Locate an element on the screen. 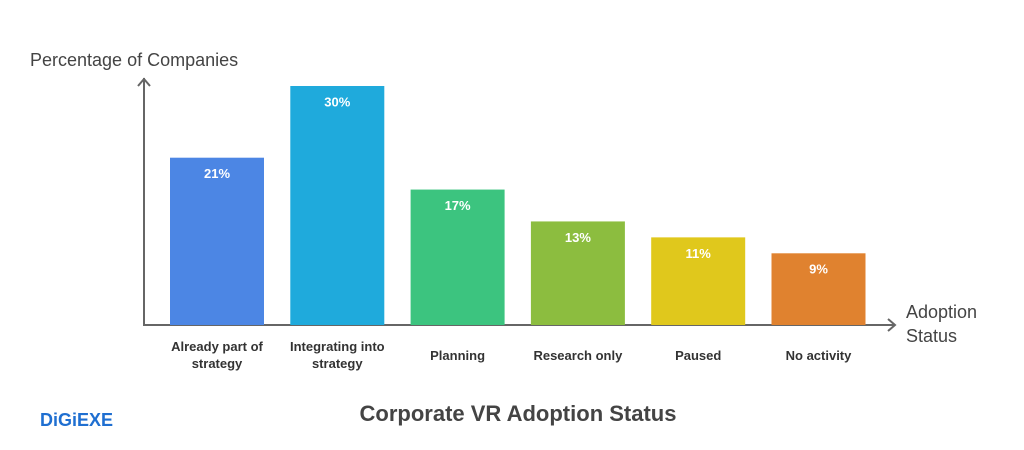  x-tick-label: No activity is located at coordinates (818, 355).